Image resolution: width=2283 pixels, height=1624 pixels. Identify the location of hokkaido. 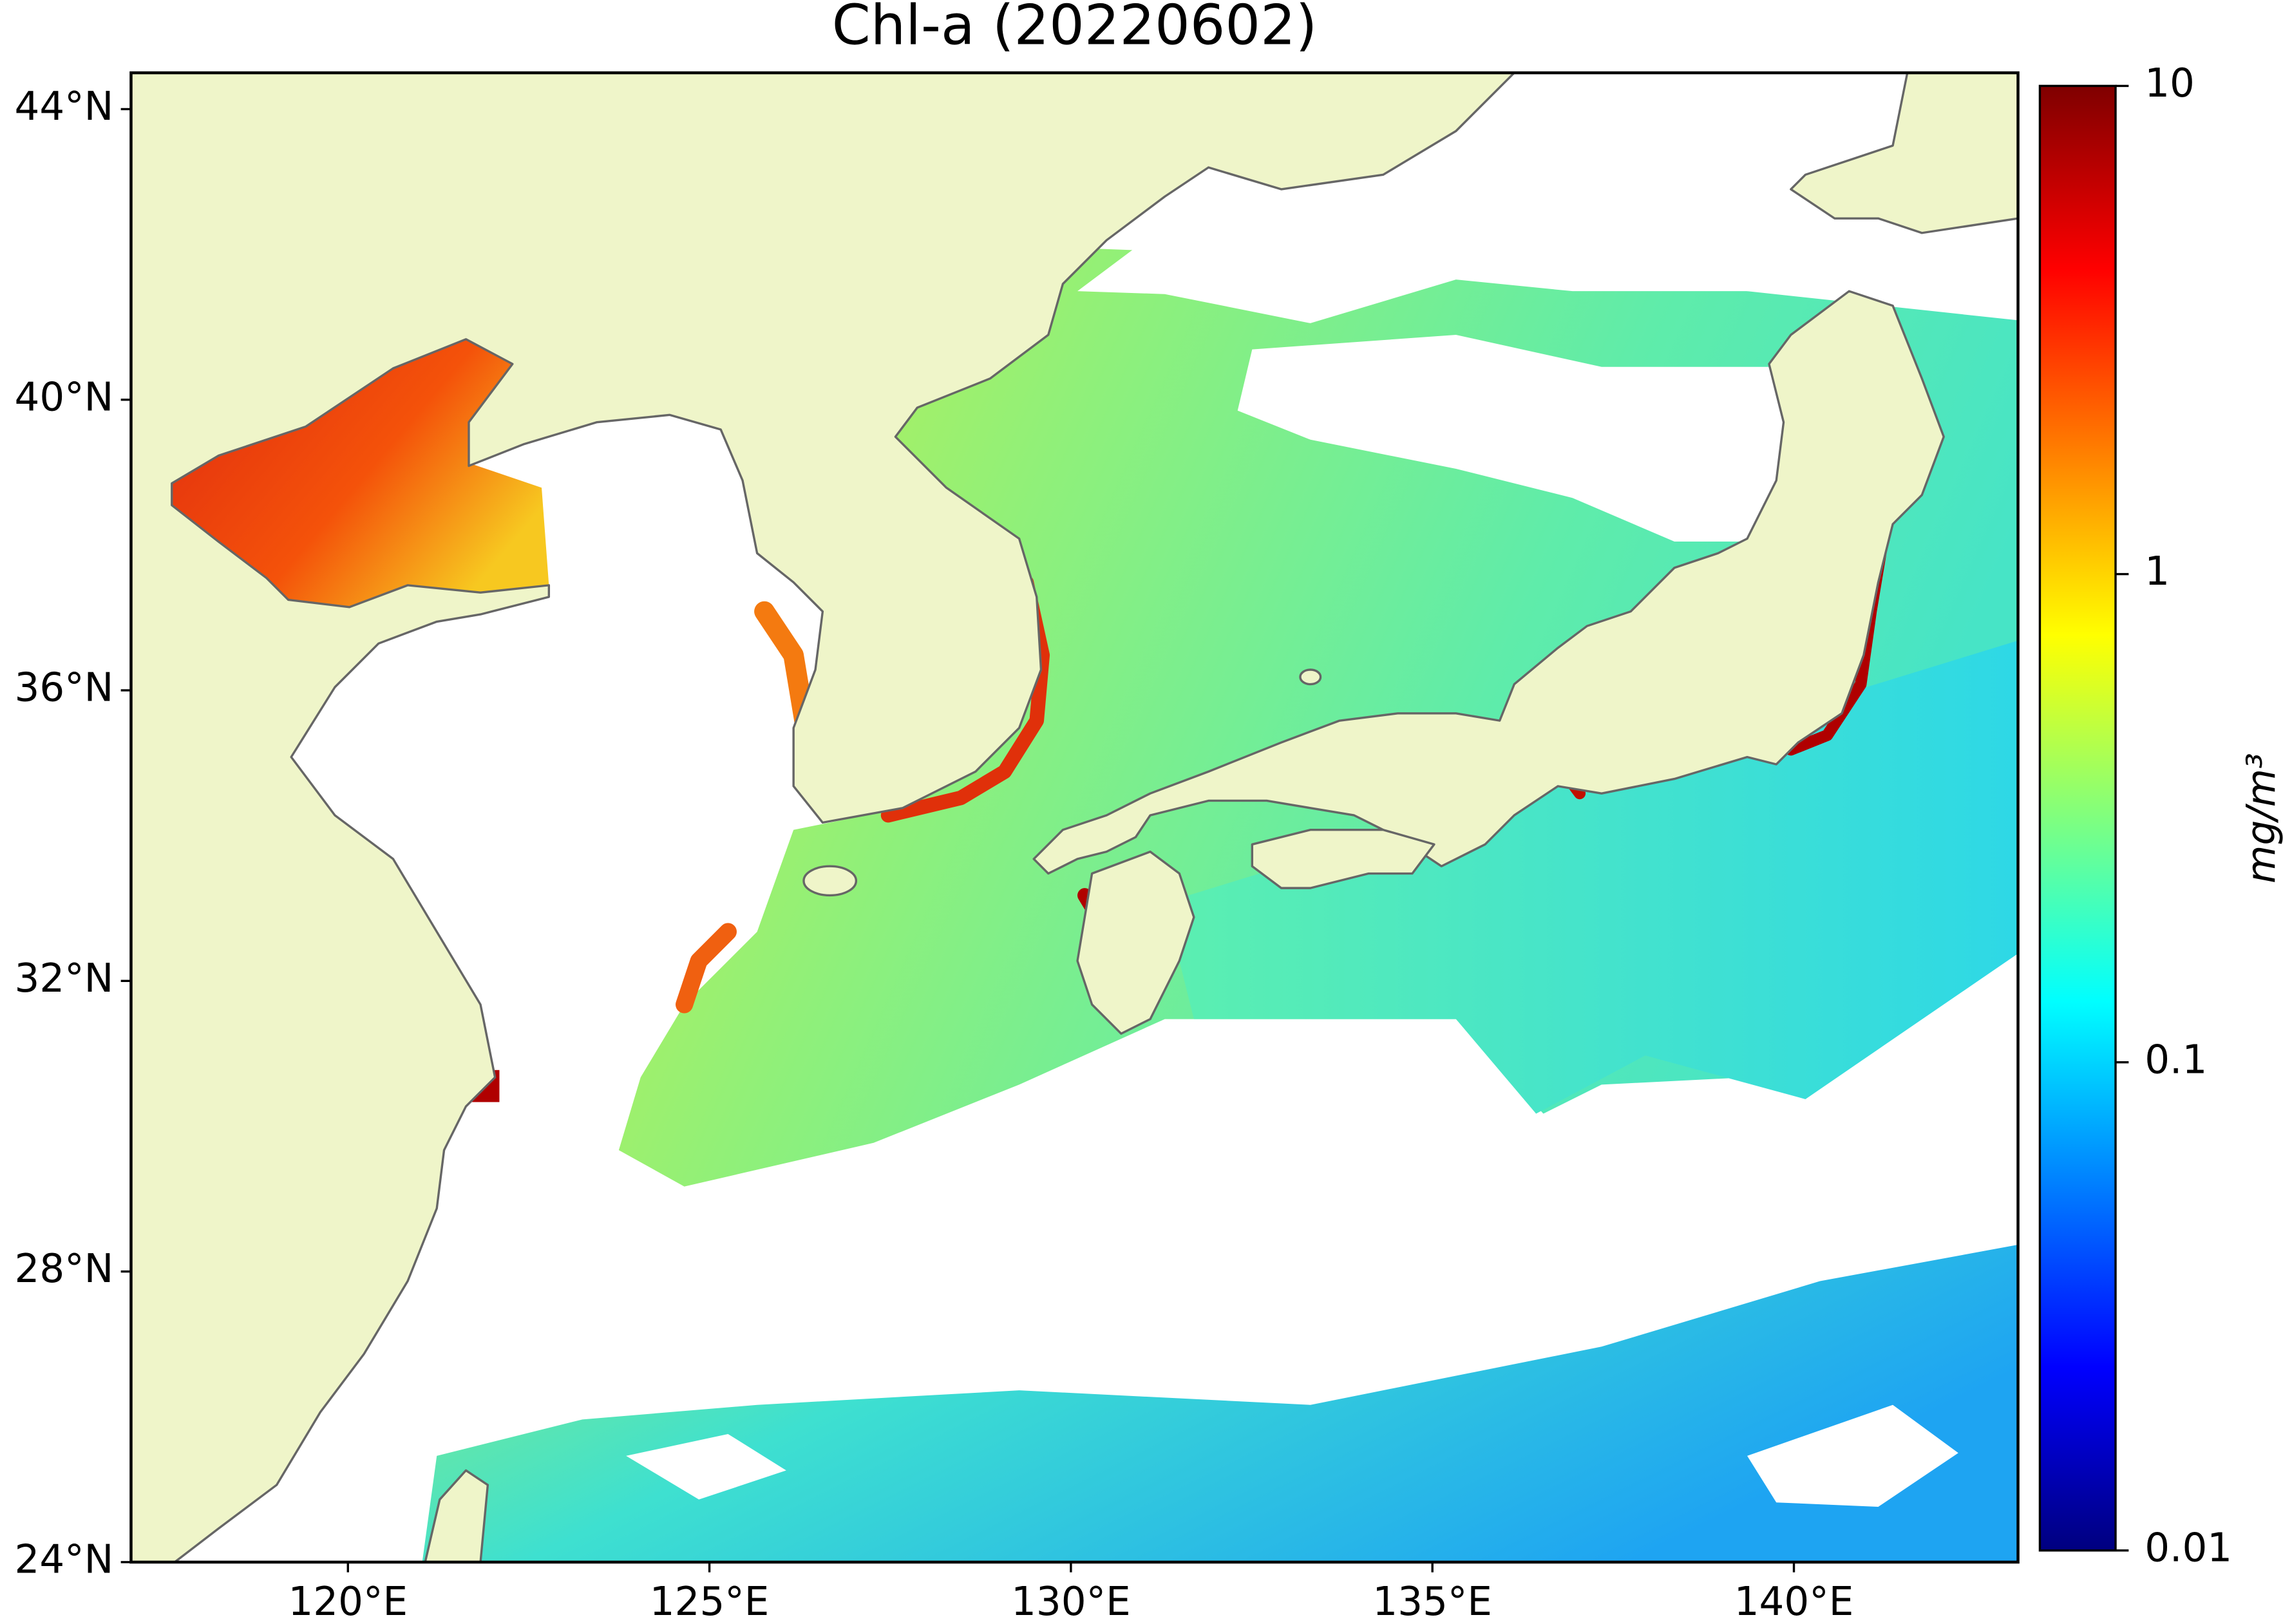
(1904, 154).